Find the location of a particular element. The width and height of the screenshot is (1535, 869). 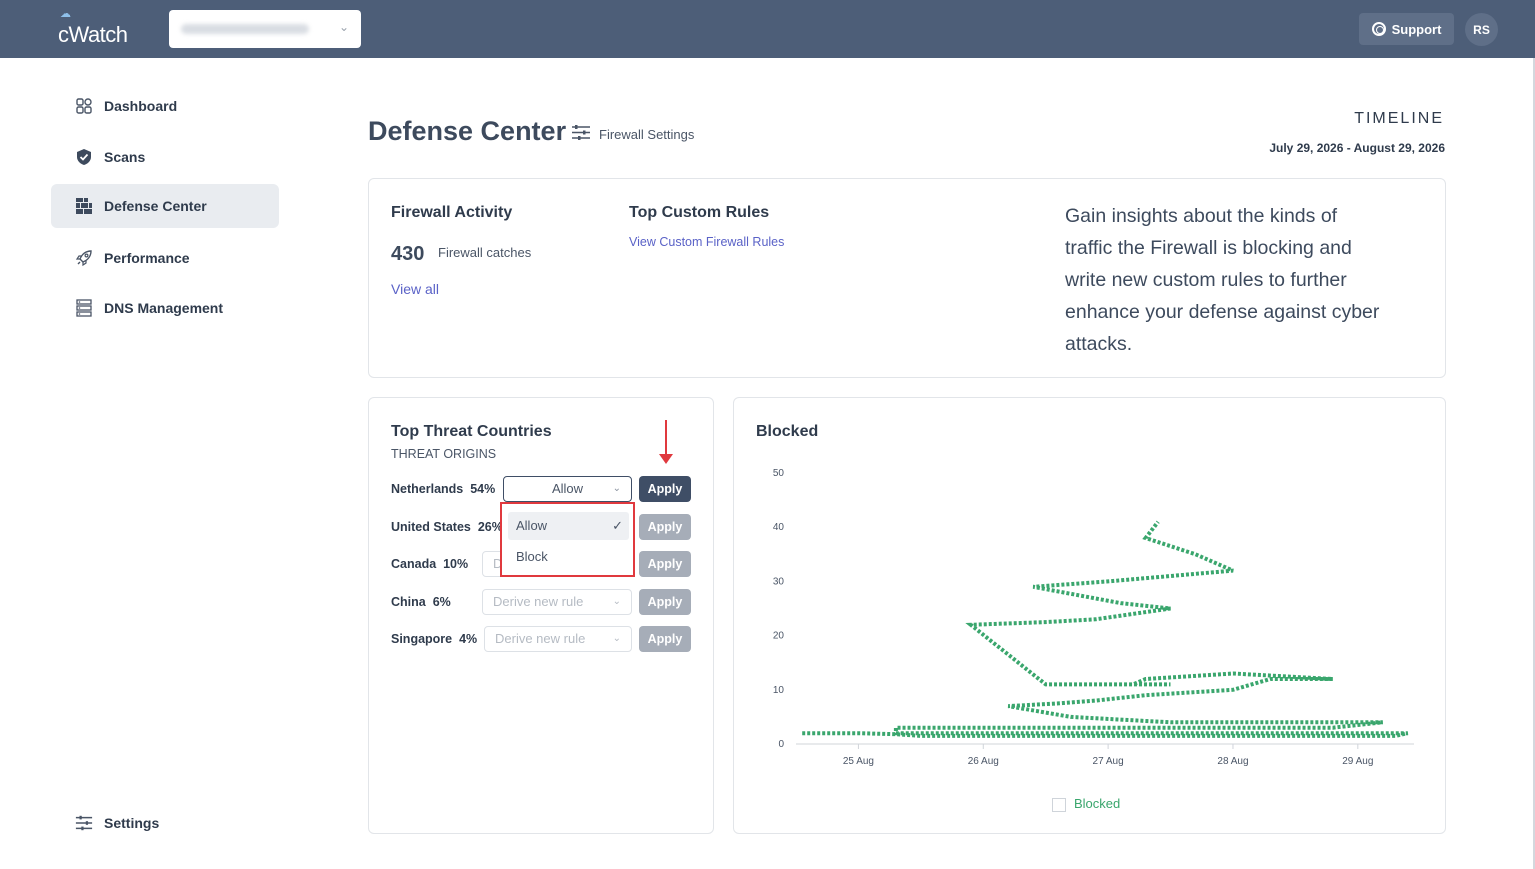

rule-dropdown-menu: Allow ✓ Block is located at coordinates (567, 539).